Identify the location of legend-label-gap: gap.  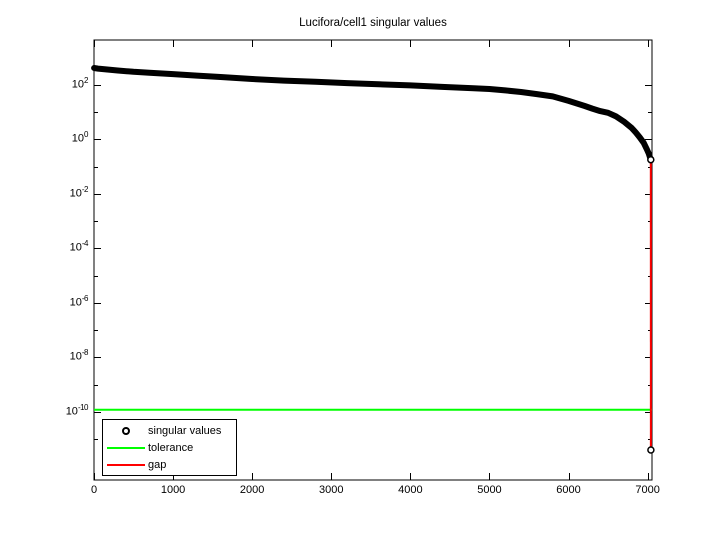
(157, 464).